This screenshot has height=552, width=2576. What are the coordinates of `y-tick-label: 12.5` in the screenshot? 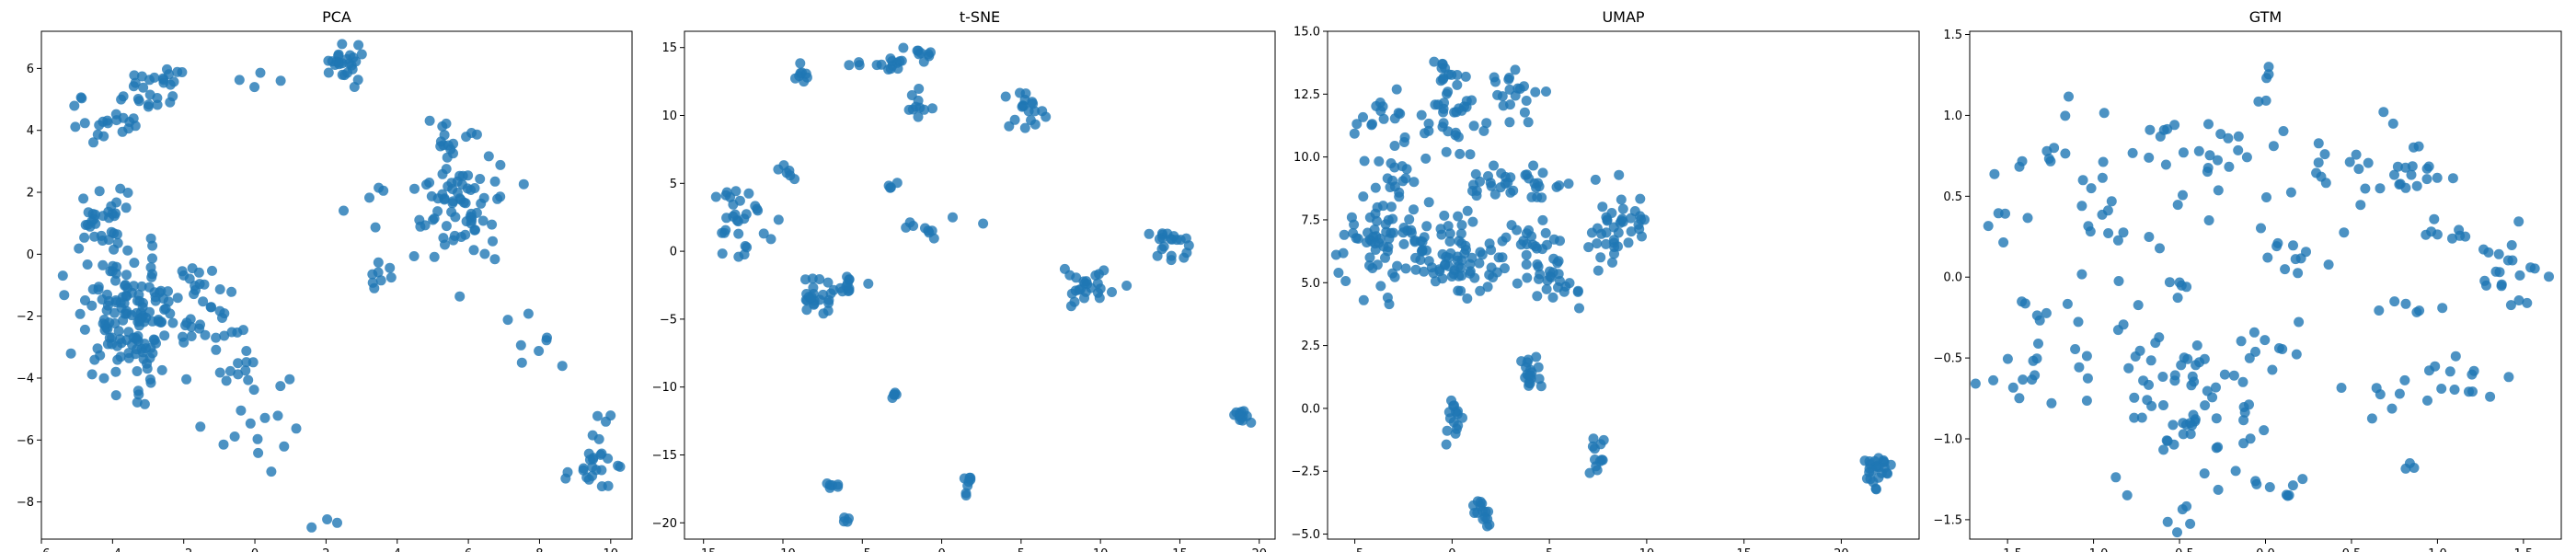 It's located at (1307, 95).